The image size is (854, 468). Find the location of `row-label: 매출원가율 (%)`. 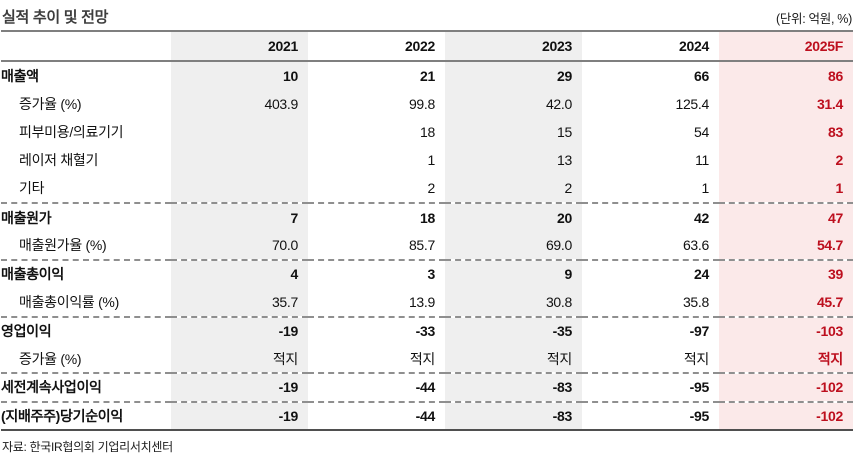

row-label: 매출원가율 (%) is located at coordinates (86, 245).